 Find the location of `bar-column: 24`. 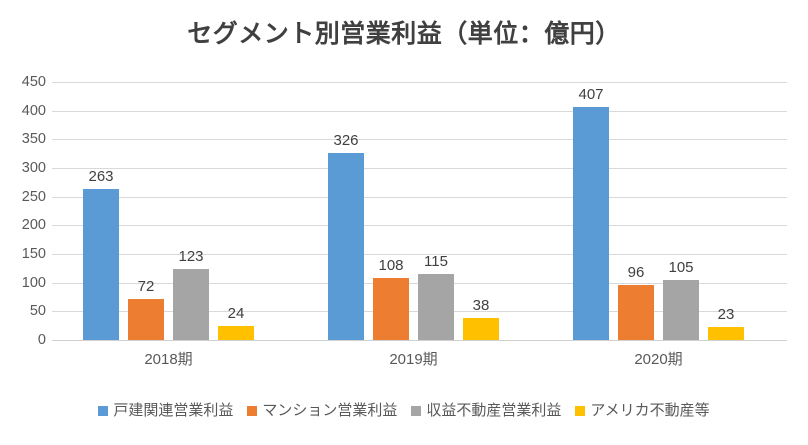

bar-column: 24 is located at coordinates (236, 211).